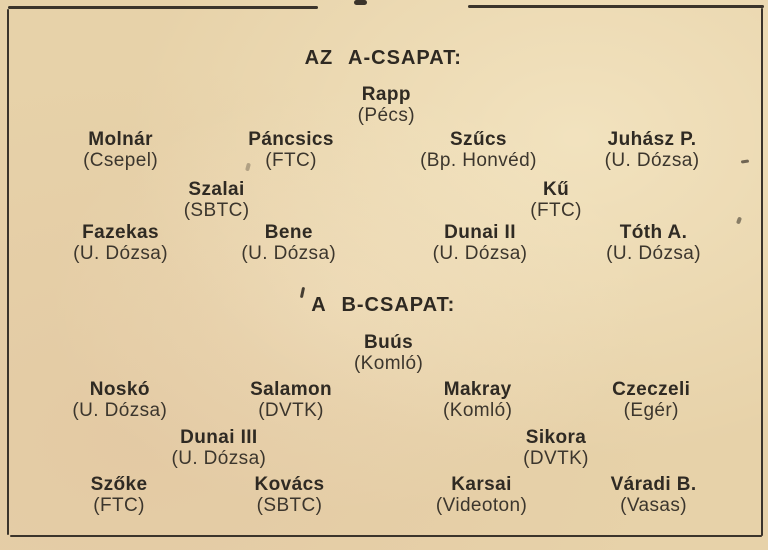 This screenshot has height=550, width=768. What do you see at coordinates (386, 536) in the screenshot?
I see `frame-border-bottom` at bounding box center [386, 536].